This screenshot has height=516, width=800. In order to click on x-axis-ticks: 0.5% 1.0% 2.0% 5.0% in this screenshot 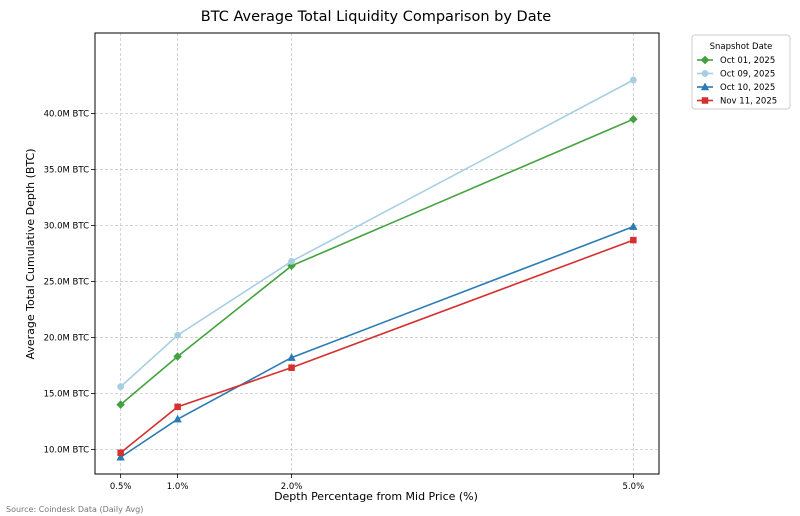, I will do `click(377, 483)`.